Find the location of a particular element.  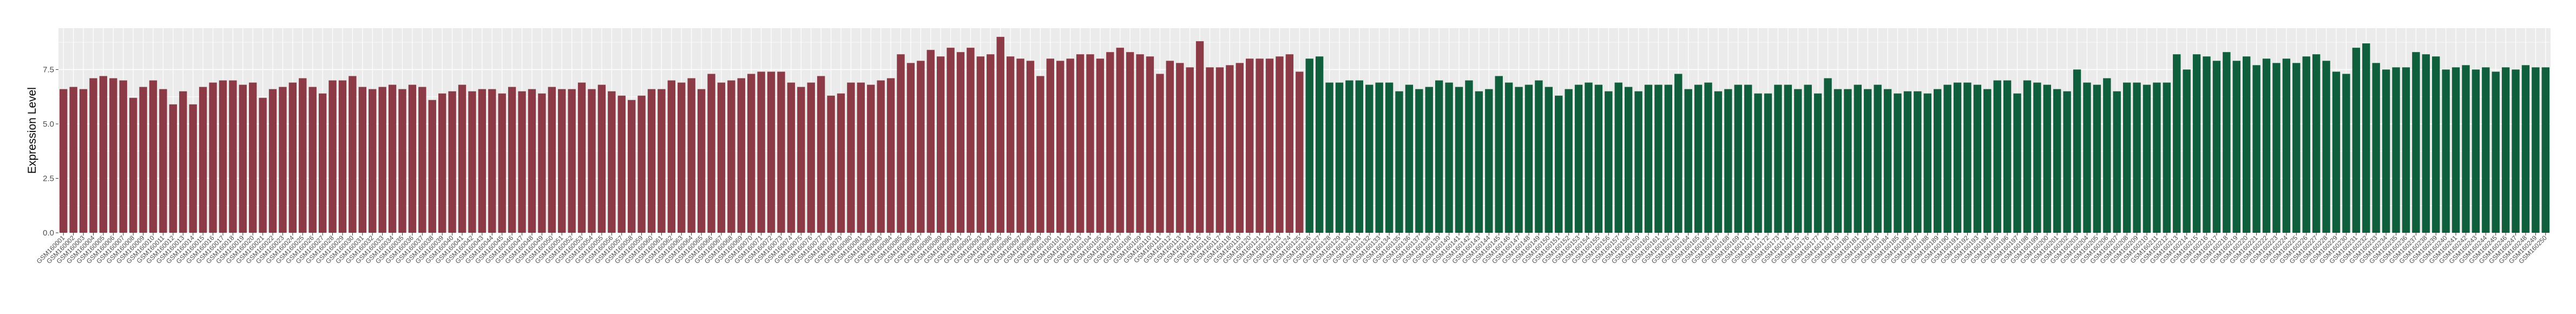

bar-GSM160041 is located at coordinates (462, 158).